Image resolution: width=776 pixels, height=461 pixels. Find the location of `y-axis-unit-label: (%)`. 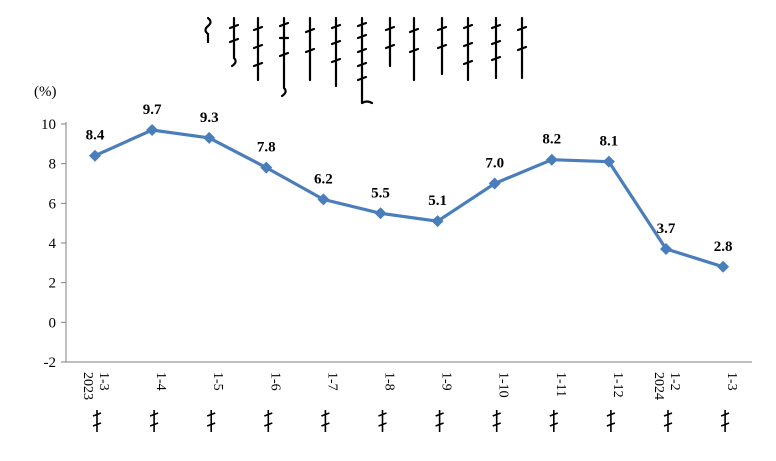

y-axis-unit-label: (%) is located at coordinates (45, 92).